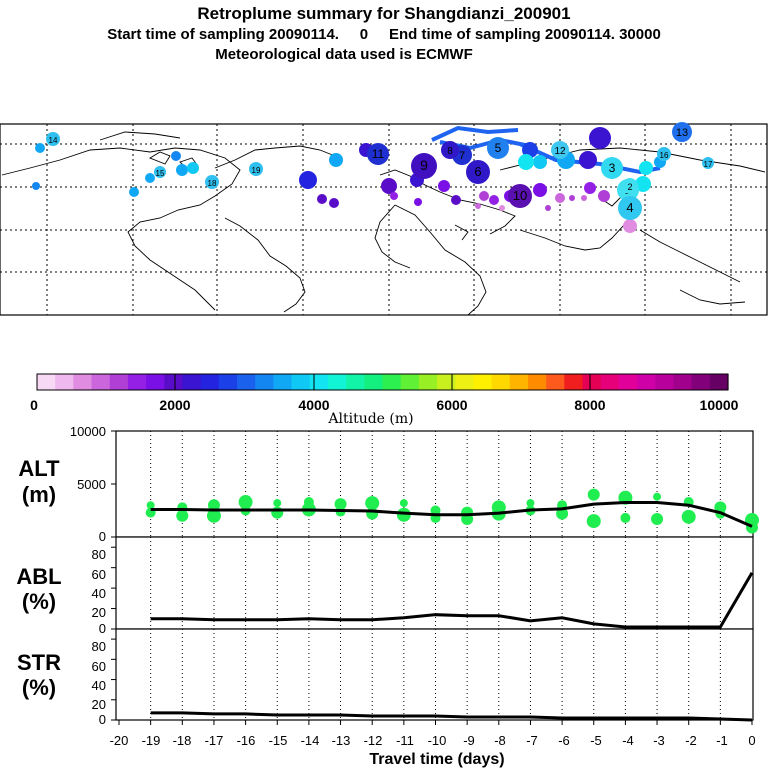 This screenshot has height=768, width=768. Describe the element at coordinates (719, 405) in the screenshot. I see `colorbar-tick: 10000` at that location.